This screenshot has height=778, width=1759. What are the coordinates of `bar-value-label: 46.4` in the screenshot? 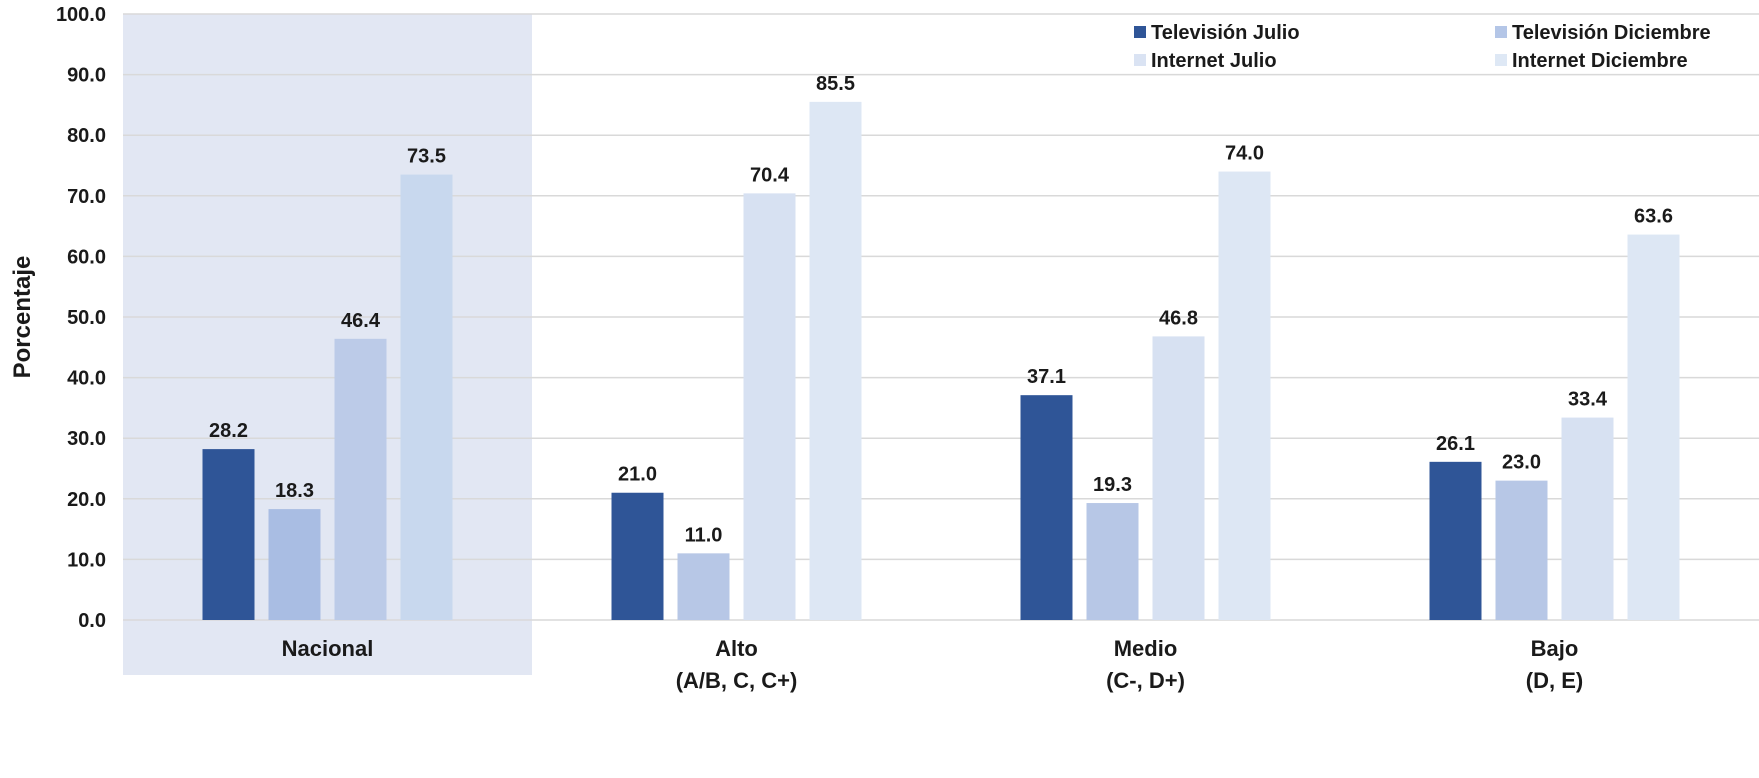 It's located at (361, 321).